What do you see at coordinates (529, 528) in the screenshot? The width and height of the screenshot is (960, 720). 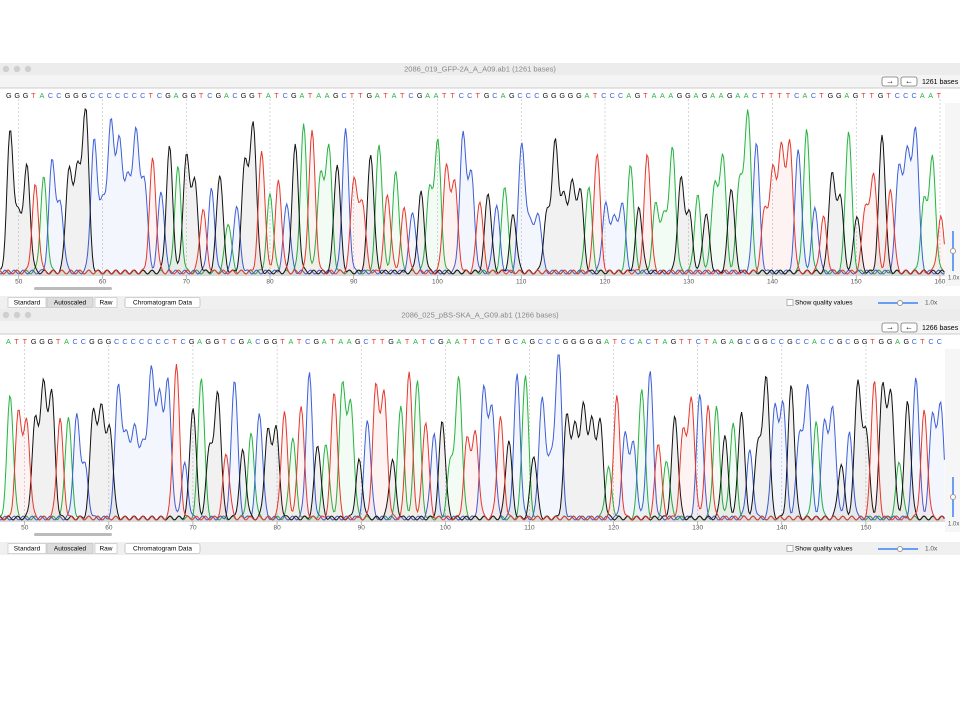 I see `x-tick-label: 110` at bounding box center [529, 528].